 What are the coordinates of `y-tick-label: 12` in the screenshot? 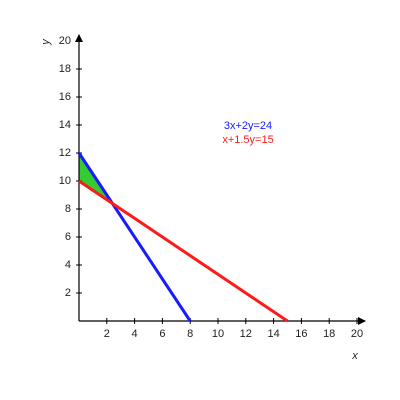 It's located at (65, 153).